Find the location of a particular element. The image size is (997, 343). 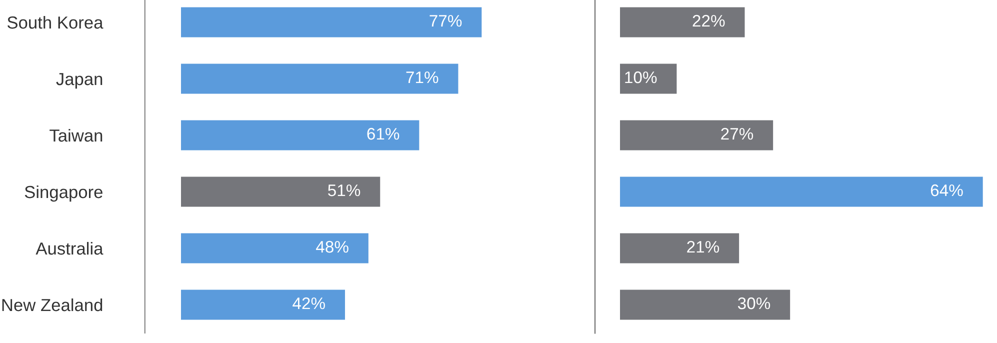

y-tick-label: Singapore is located at coordinates (63, 193).